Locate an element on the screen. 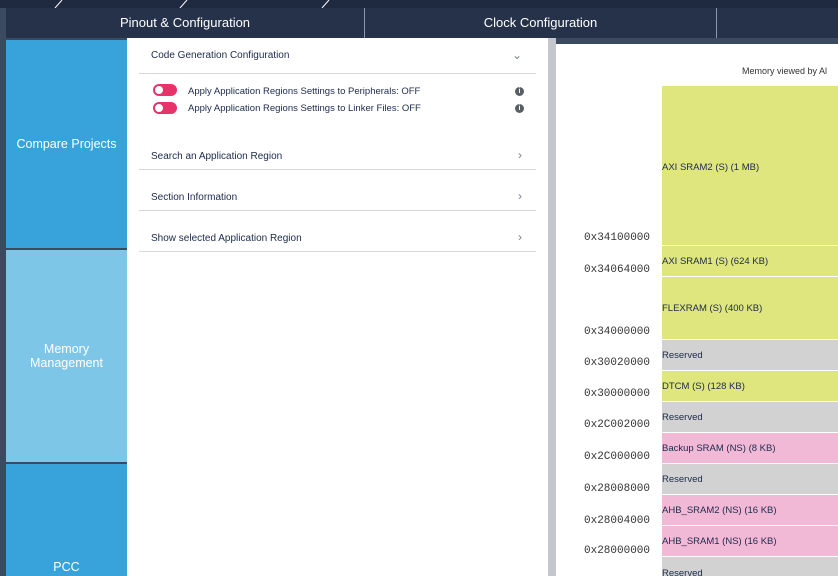  section-header: Code Generation Configuration ⌄ is located at coordinates (337, 61).